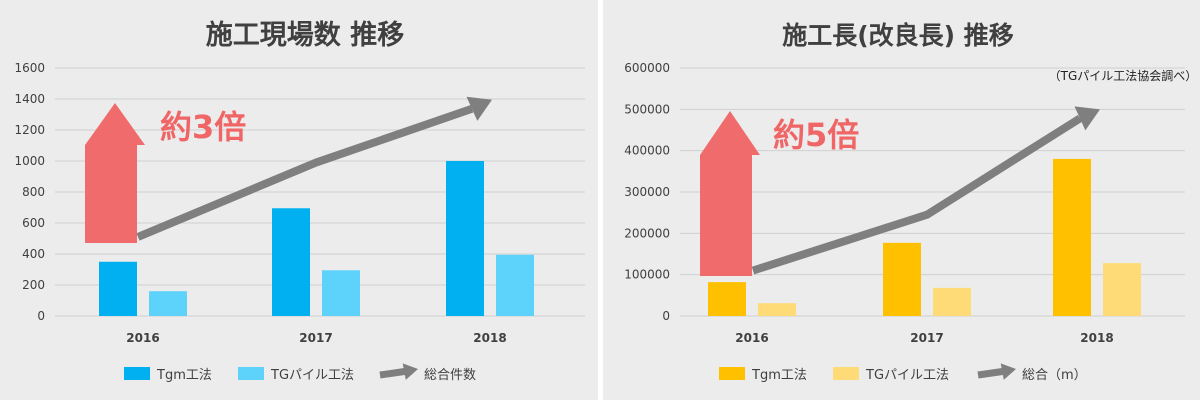 The width and height of the screenshot is (1200, 400). Describe the element at coordinates (1123, 75) in the screenshot. I see `source-note: （TGパイル工法協会調べ）` at that location.